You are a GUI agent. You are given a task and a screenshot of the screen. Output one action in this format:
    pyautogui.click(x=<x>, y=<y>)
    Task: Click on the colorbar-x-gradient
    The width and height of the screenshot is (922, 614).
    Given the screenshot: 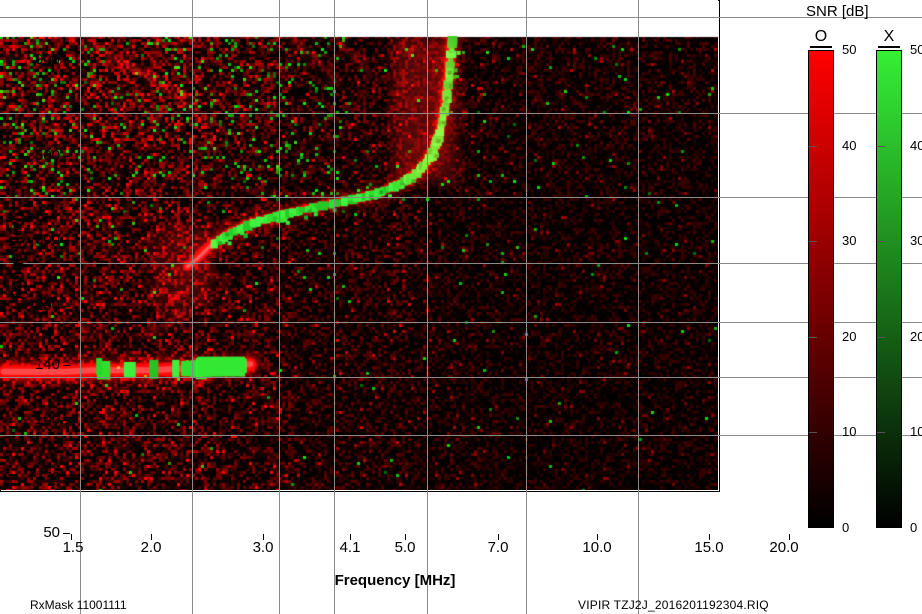 What is the action you would take?
    pyautogui.click(x=889, y=289)
    